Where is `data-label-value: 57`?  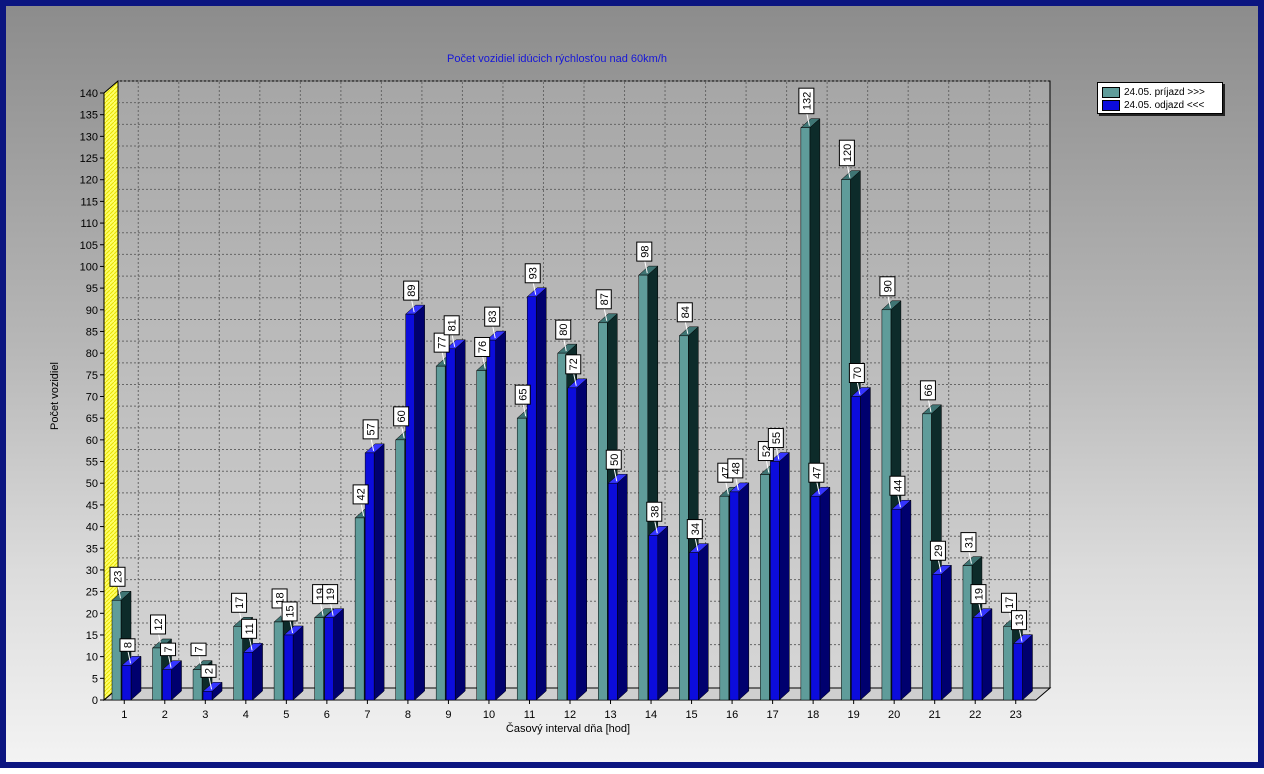 data-label-value: 57 is located at coordinates (372, 429).